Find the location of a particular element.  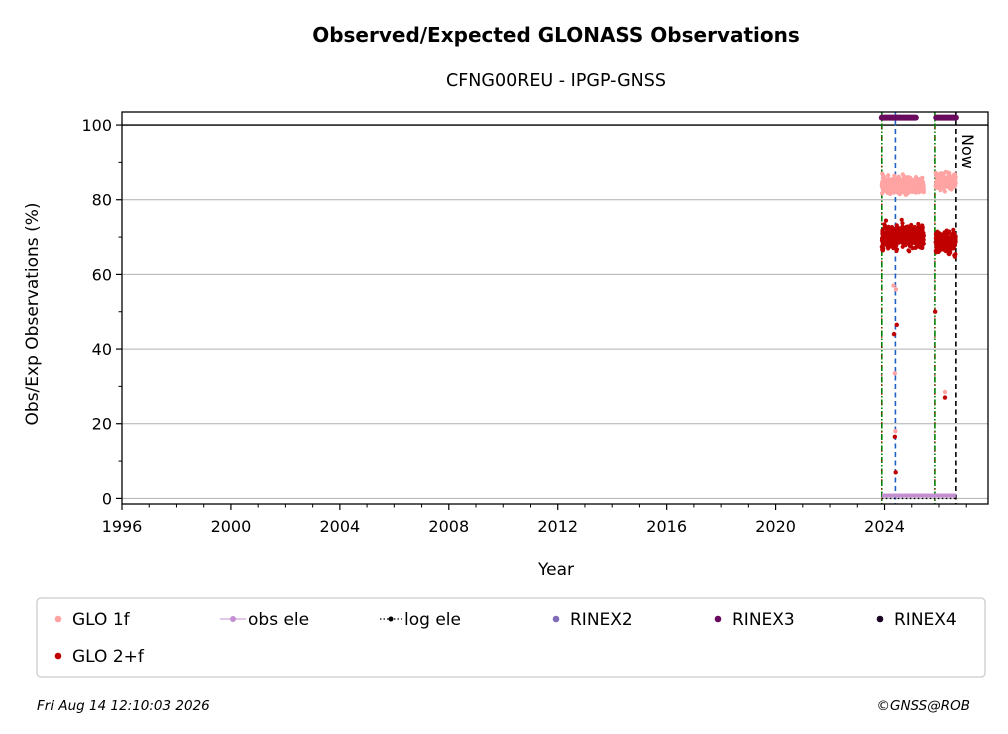

y-tick-label: 80 is located at coordinates (102, 200).